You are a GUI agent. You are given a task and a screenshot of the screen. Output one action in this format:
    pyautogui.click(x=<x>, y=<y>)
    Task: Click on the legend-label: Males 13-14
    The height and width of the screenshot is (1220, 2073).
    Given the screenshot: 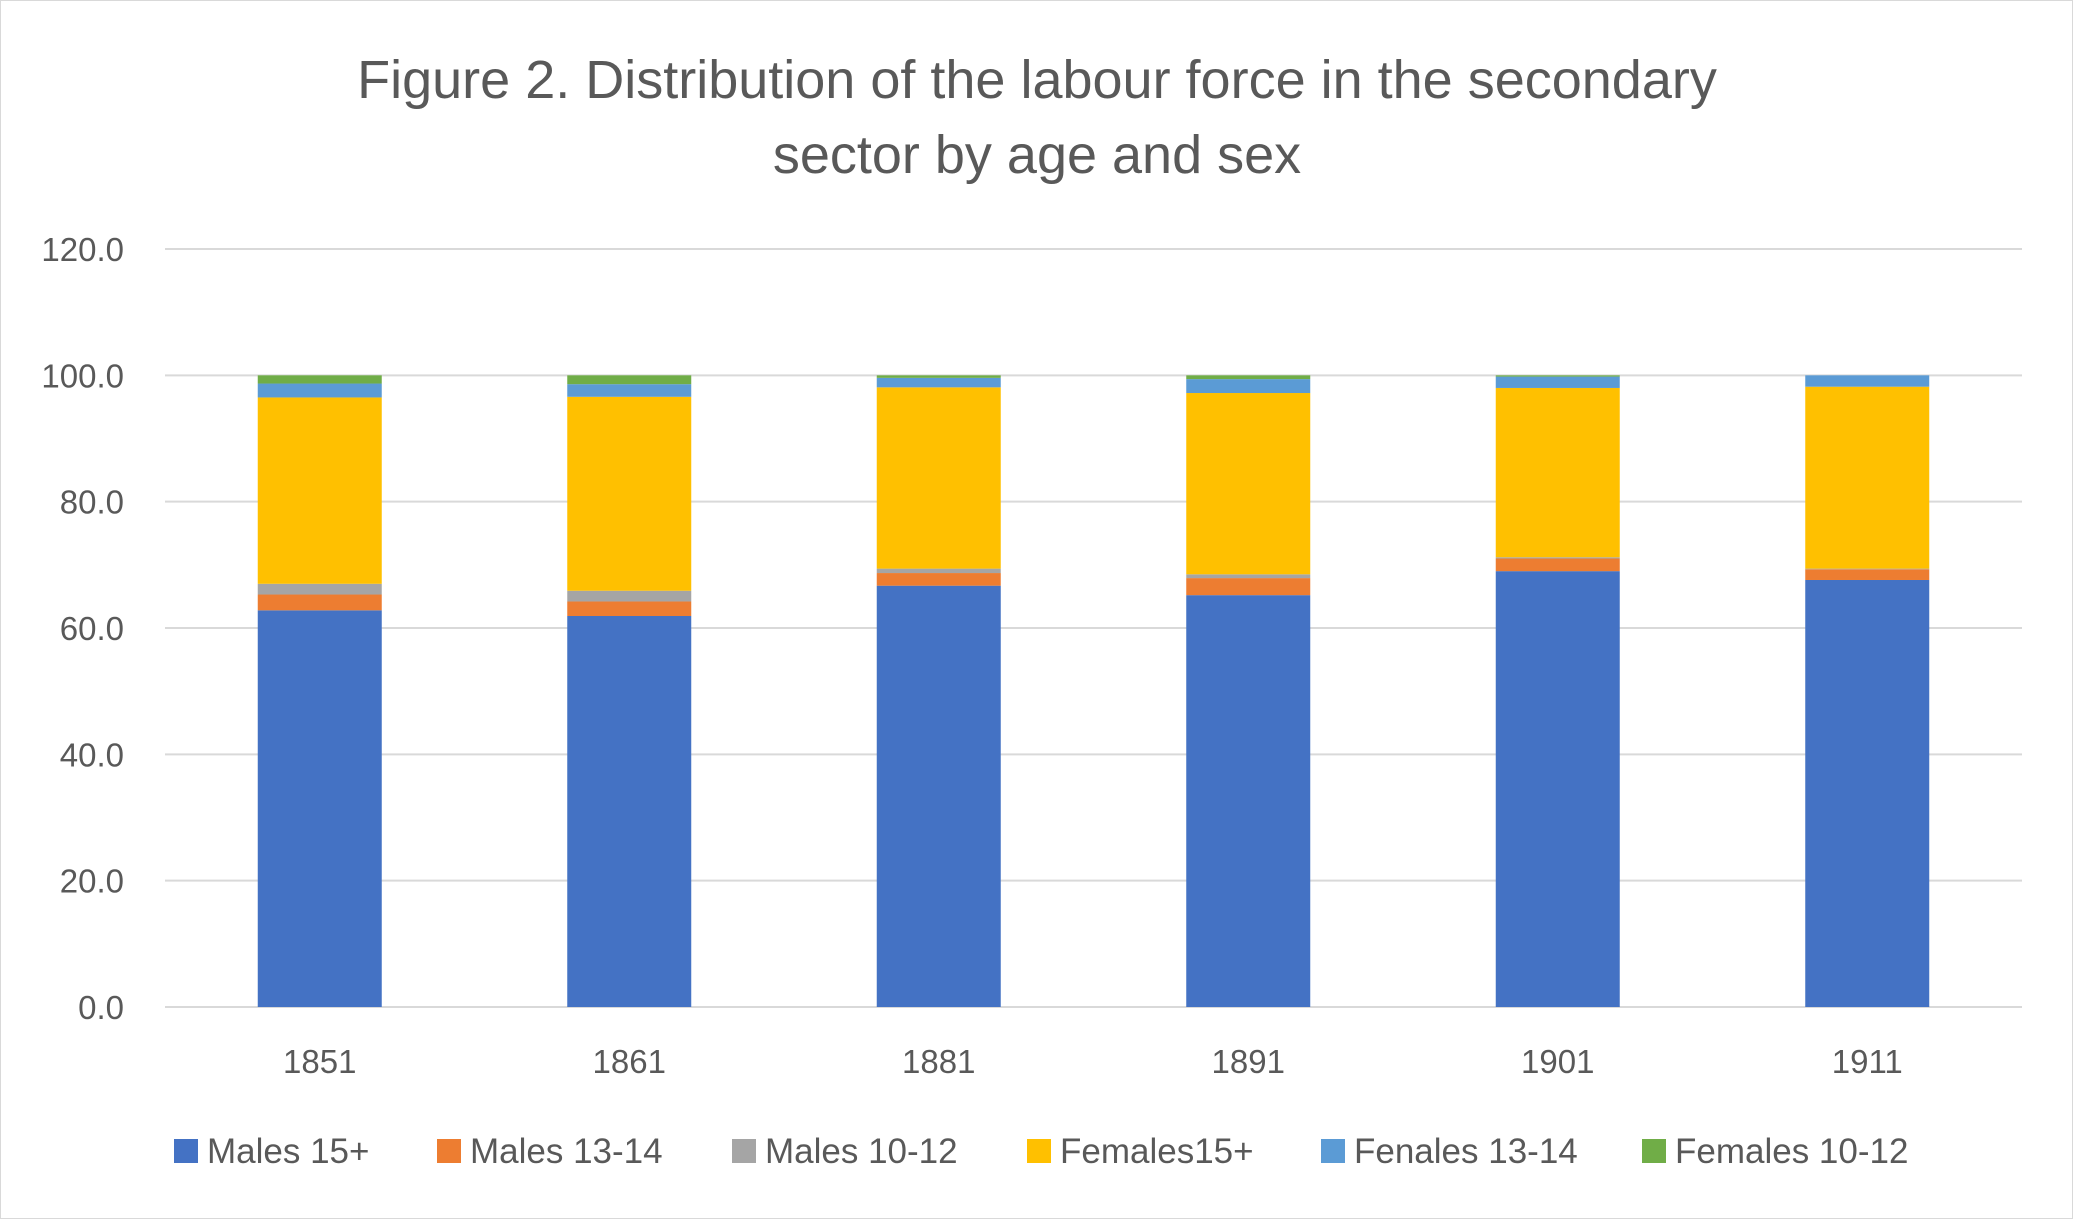 What is the action you would take?
    pyautogui.click(x=566, y=1151)
    